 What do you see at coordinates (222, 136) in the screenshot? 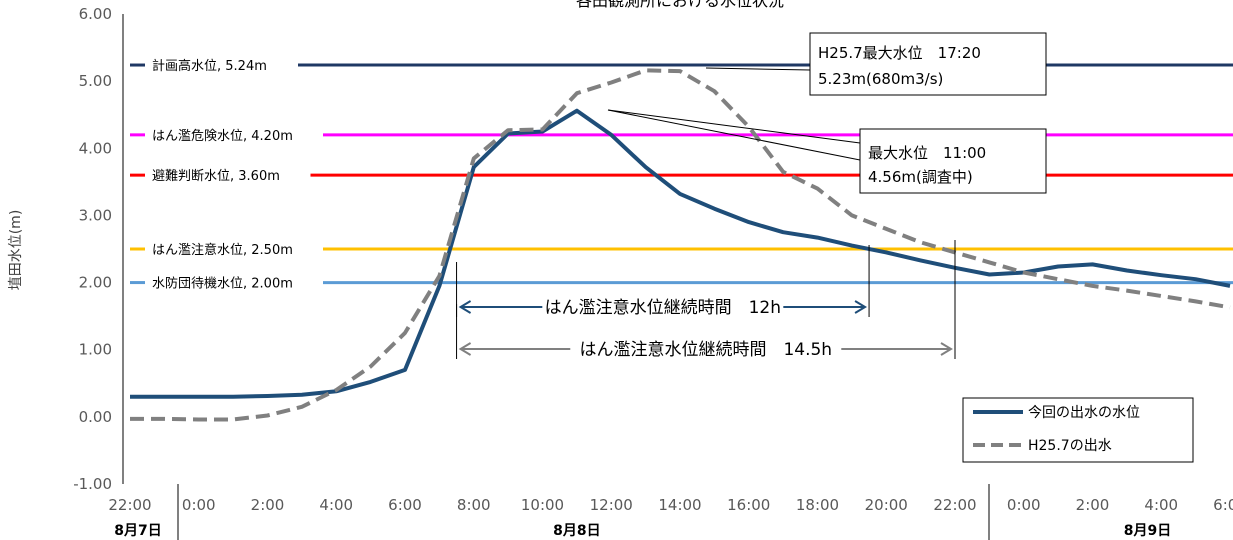
I see `reference-line-label: はん濫危険水位, 4.20m` at bounding box center [222, 136].